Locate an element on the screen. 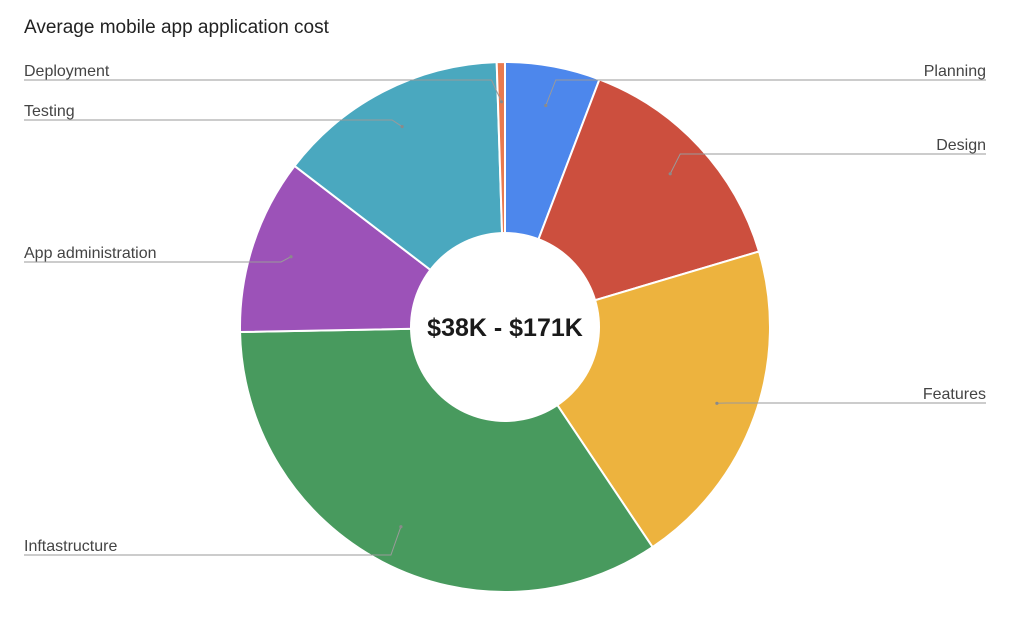 The width and height of the screenshot is (1024, 623). slice-label-features: Features is located at coordinates (954, 394).